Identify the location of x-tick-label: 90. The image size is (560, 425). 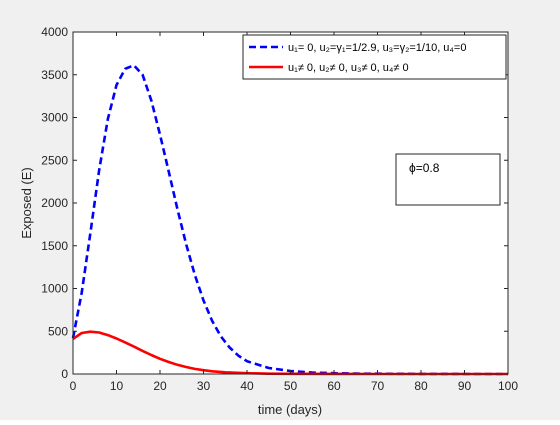
(465, 386).